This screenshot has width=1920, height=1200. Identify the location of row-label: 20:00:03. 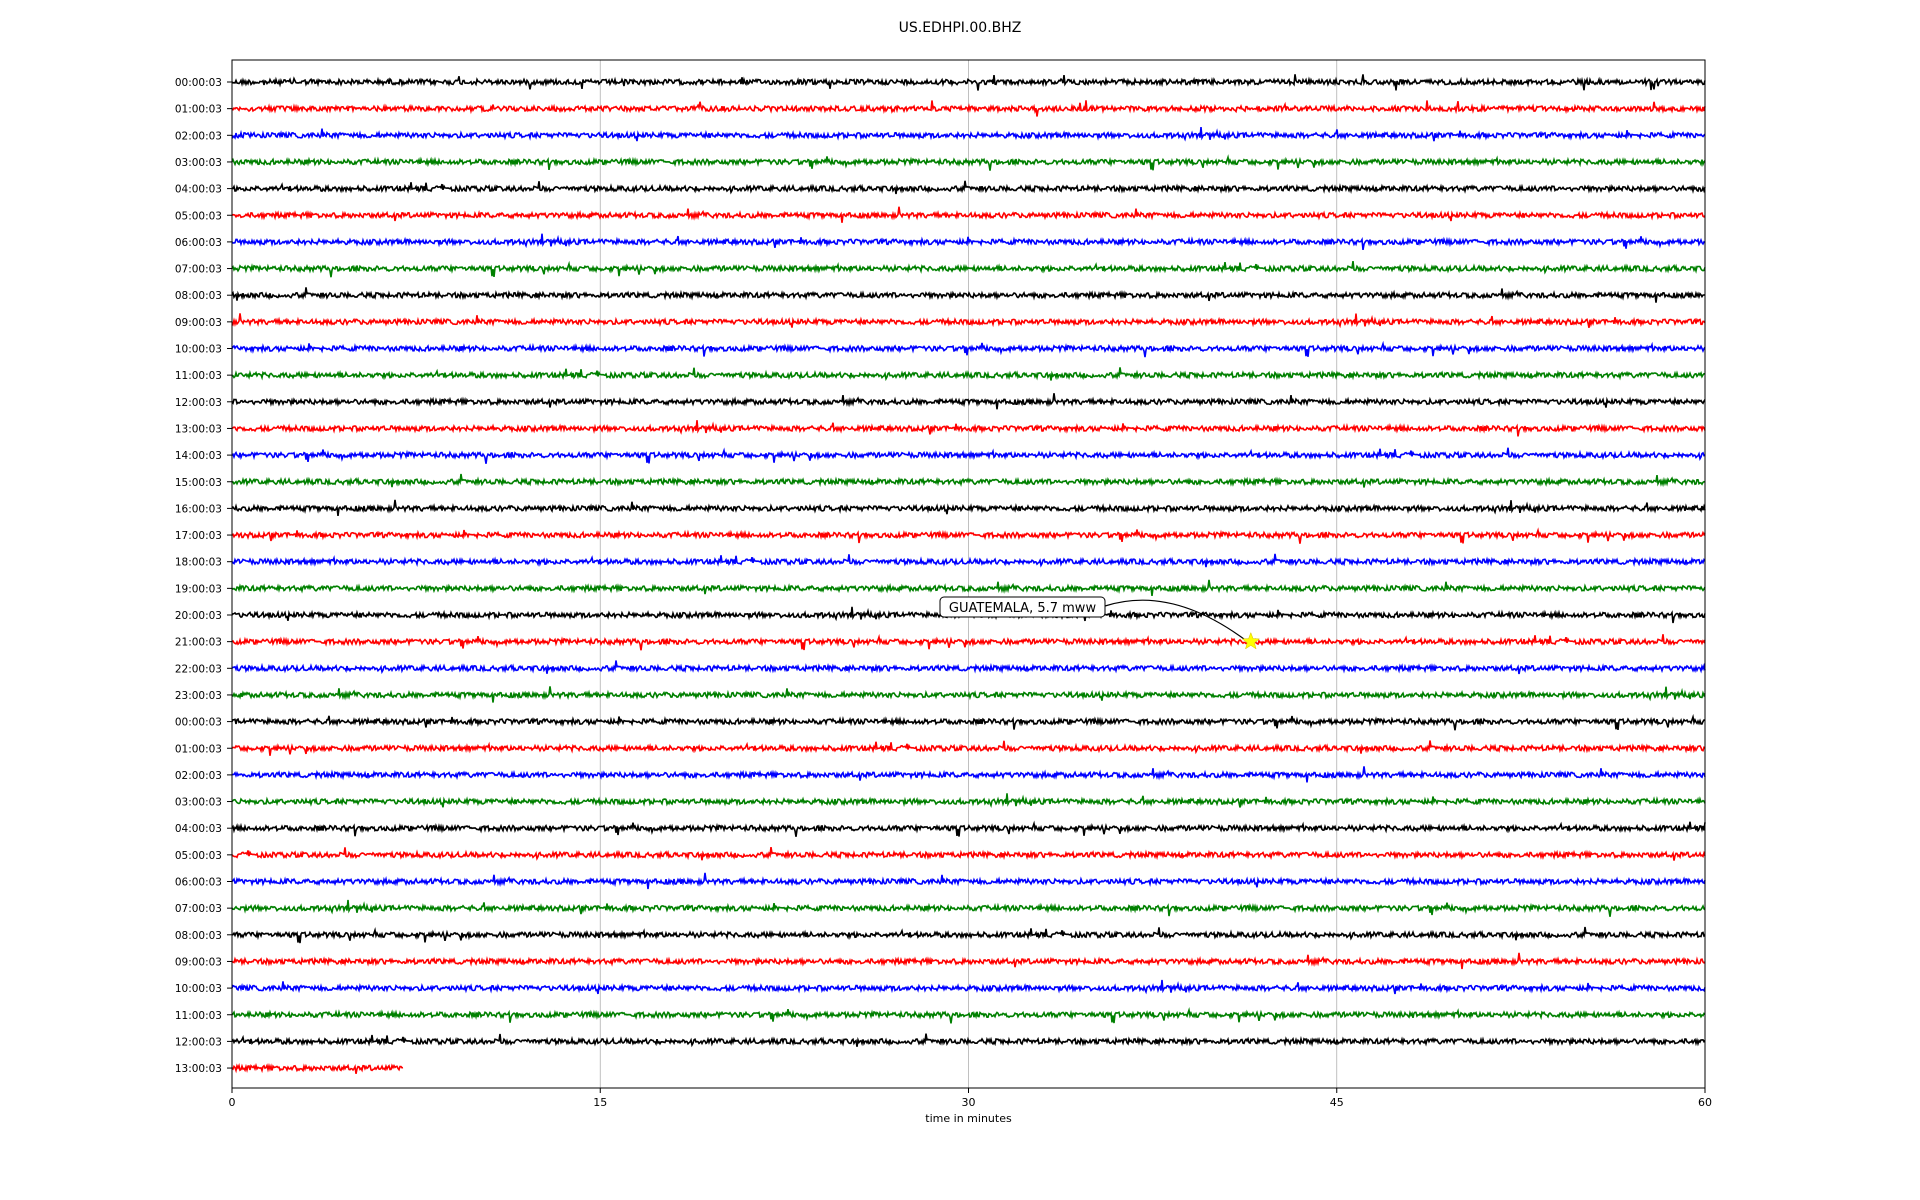
(198, 616).